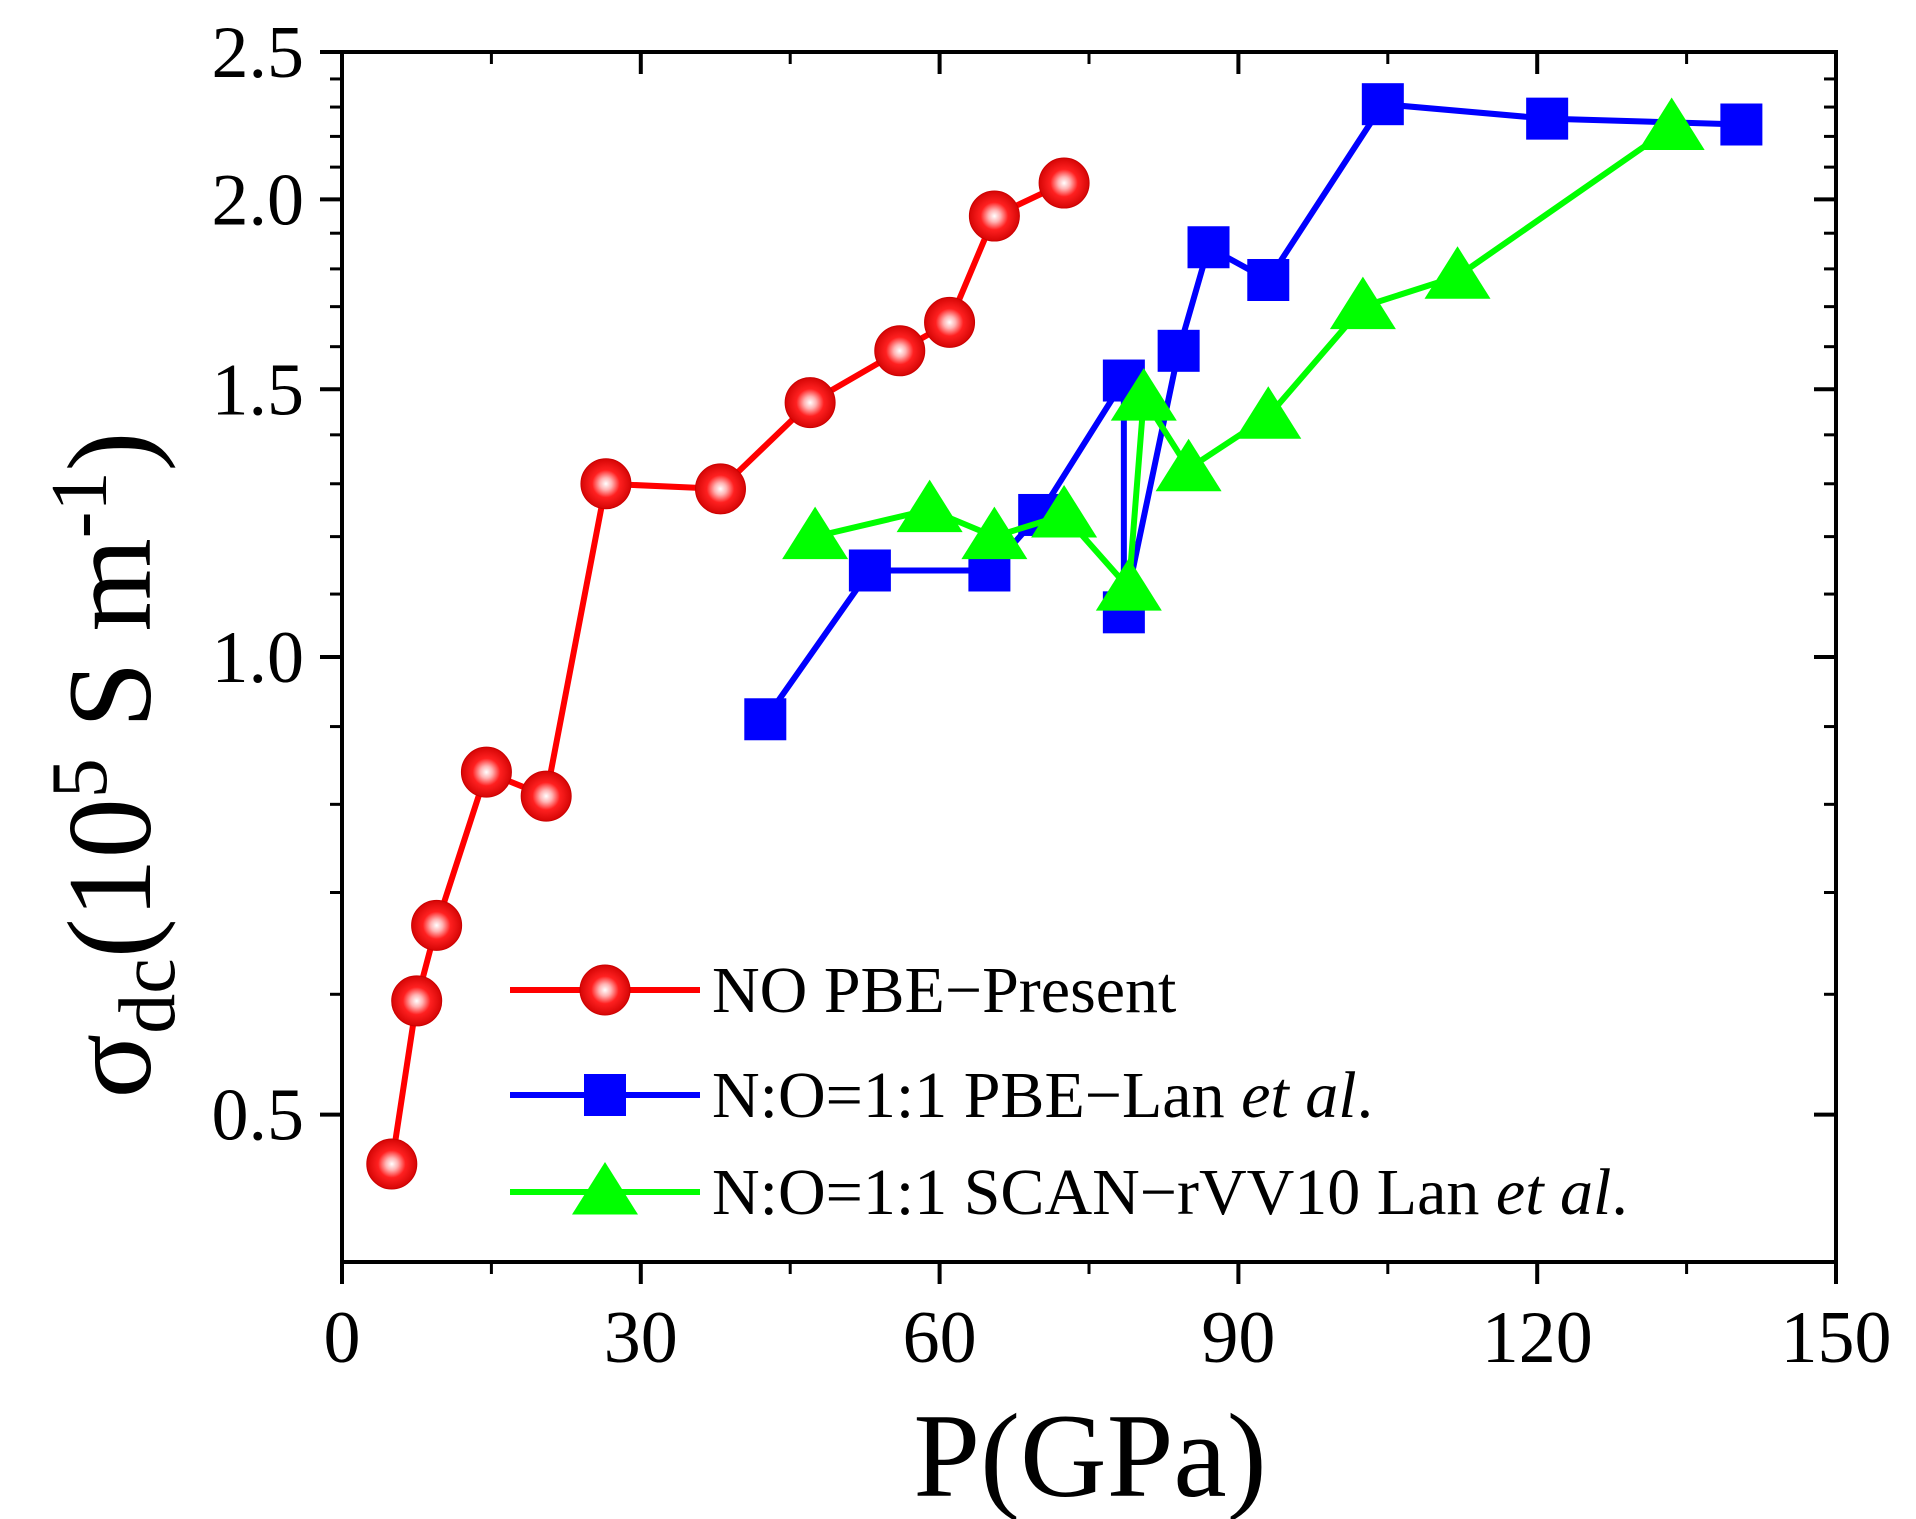 Image resolution: width=1916 pixels, height=1519 pixels. I want to click on x-tick-label: 30, so click(641, 1338).